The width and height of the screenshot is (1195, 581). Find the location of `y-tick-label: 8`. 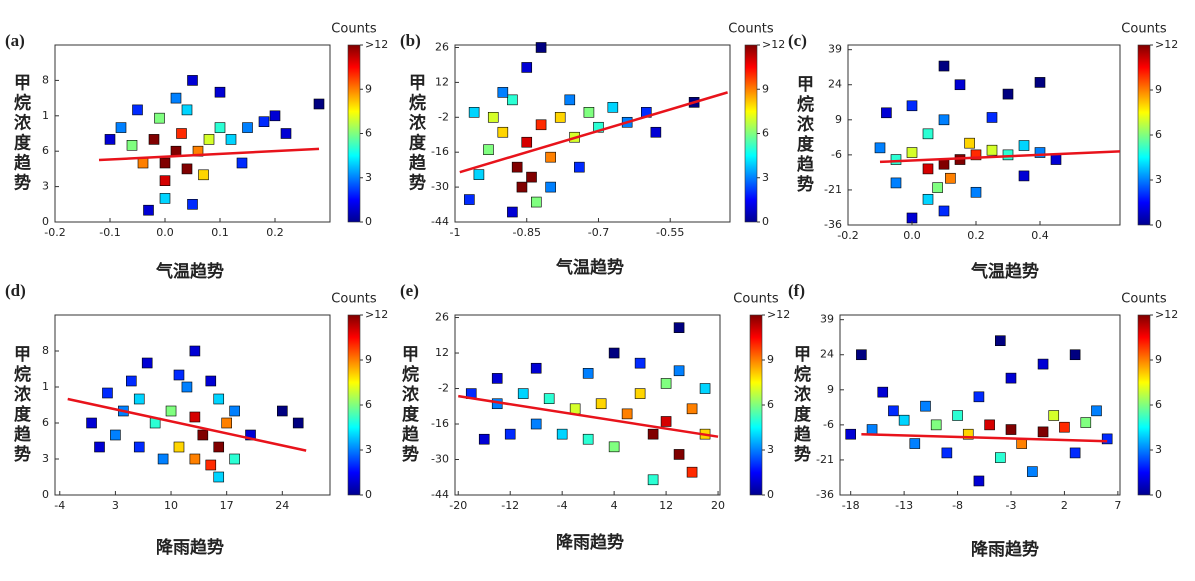

y-tick-label: 8 is located at coordinates (45, 350).